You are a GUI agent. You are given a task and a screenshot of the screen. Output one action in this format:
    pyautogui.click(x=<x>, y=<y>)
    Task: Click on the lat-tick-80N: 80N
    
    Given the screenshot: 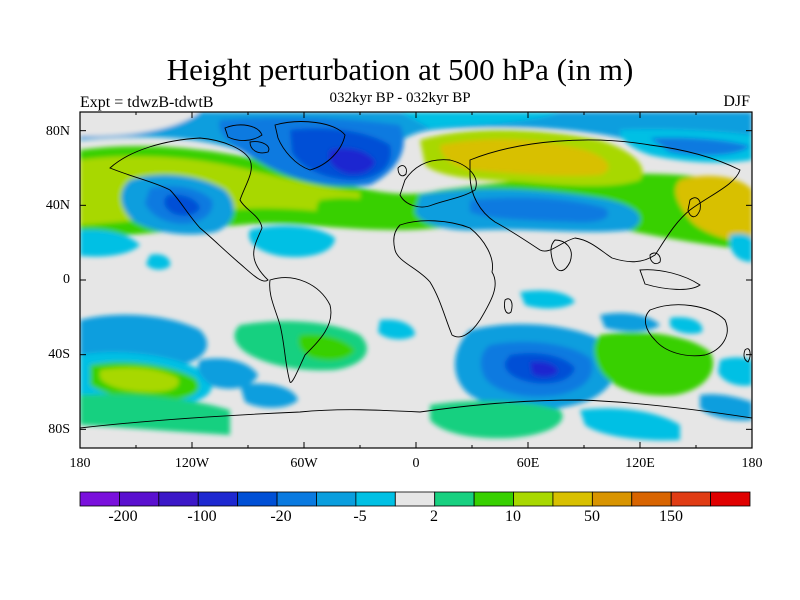 What is the action you would take?
    pyautogui.click(x=57, y=131)
    